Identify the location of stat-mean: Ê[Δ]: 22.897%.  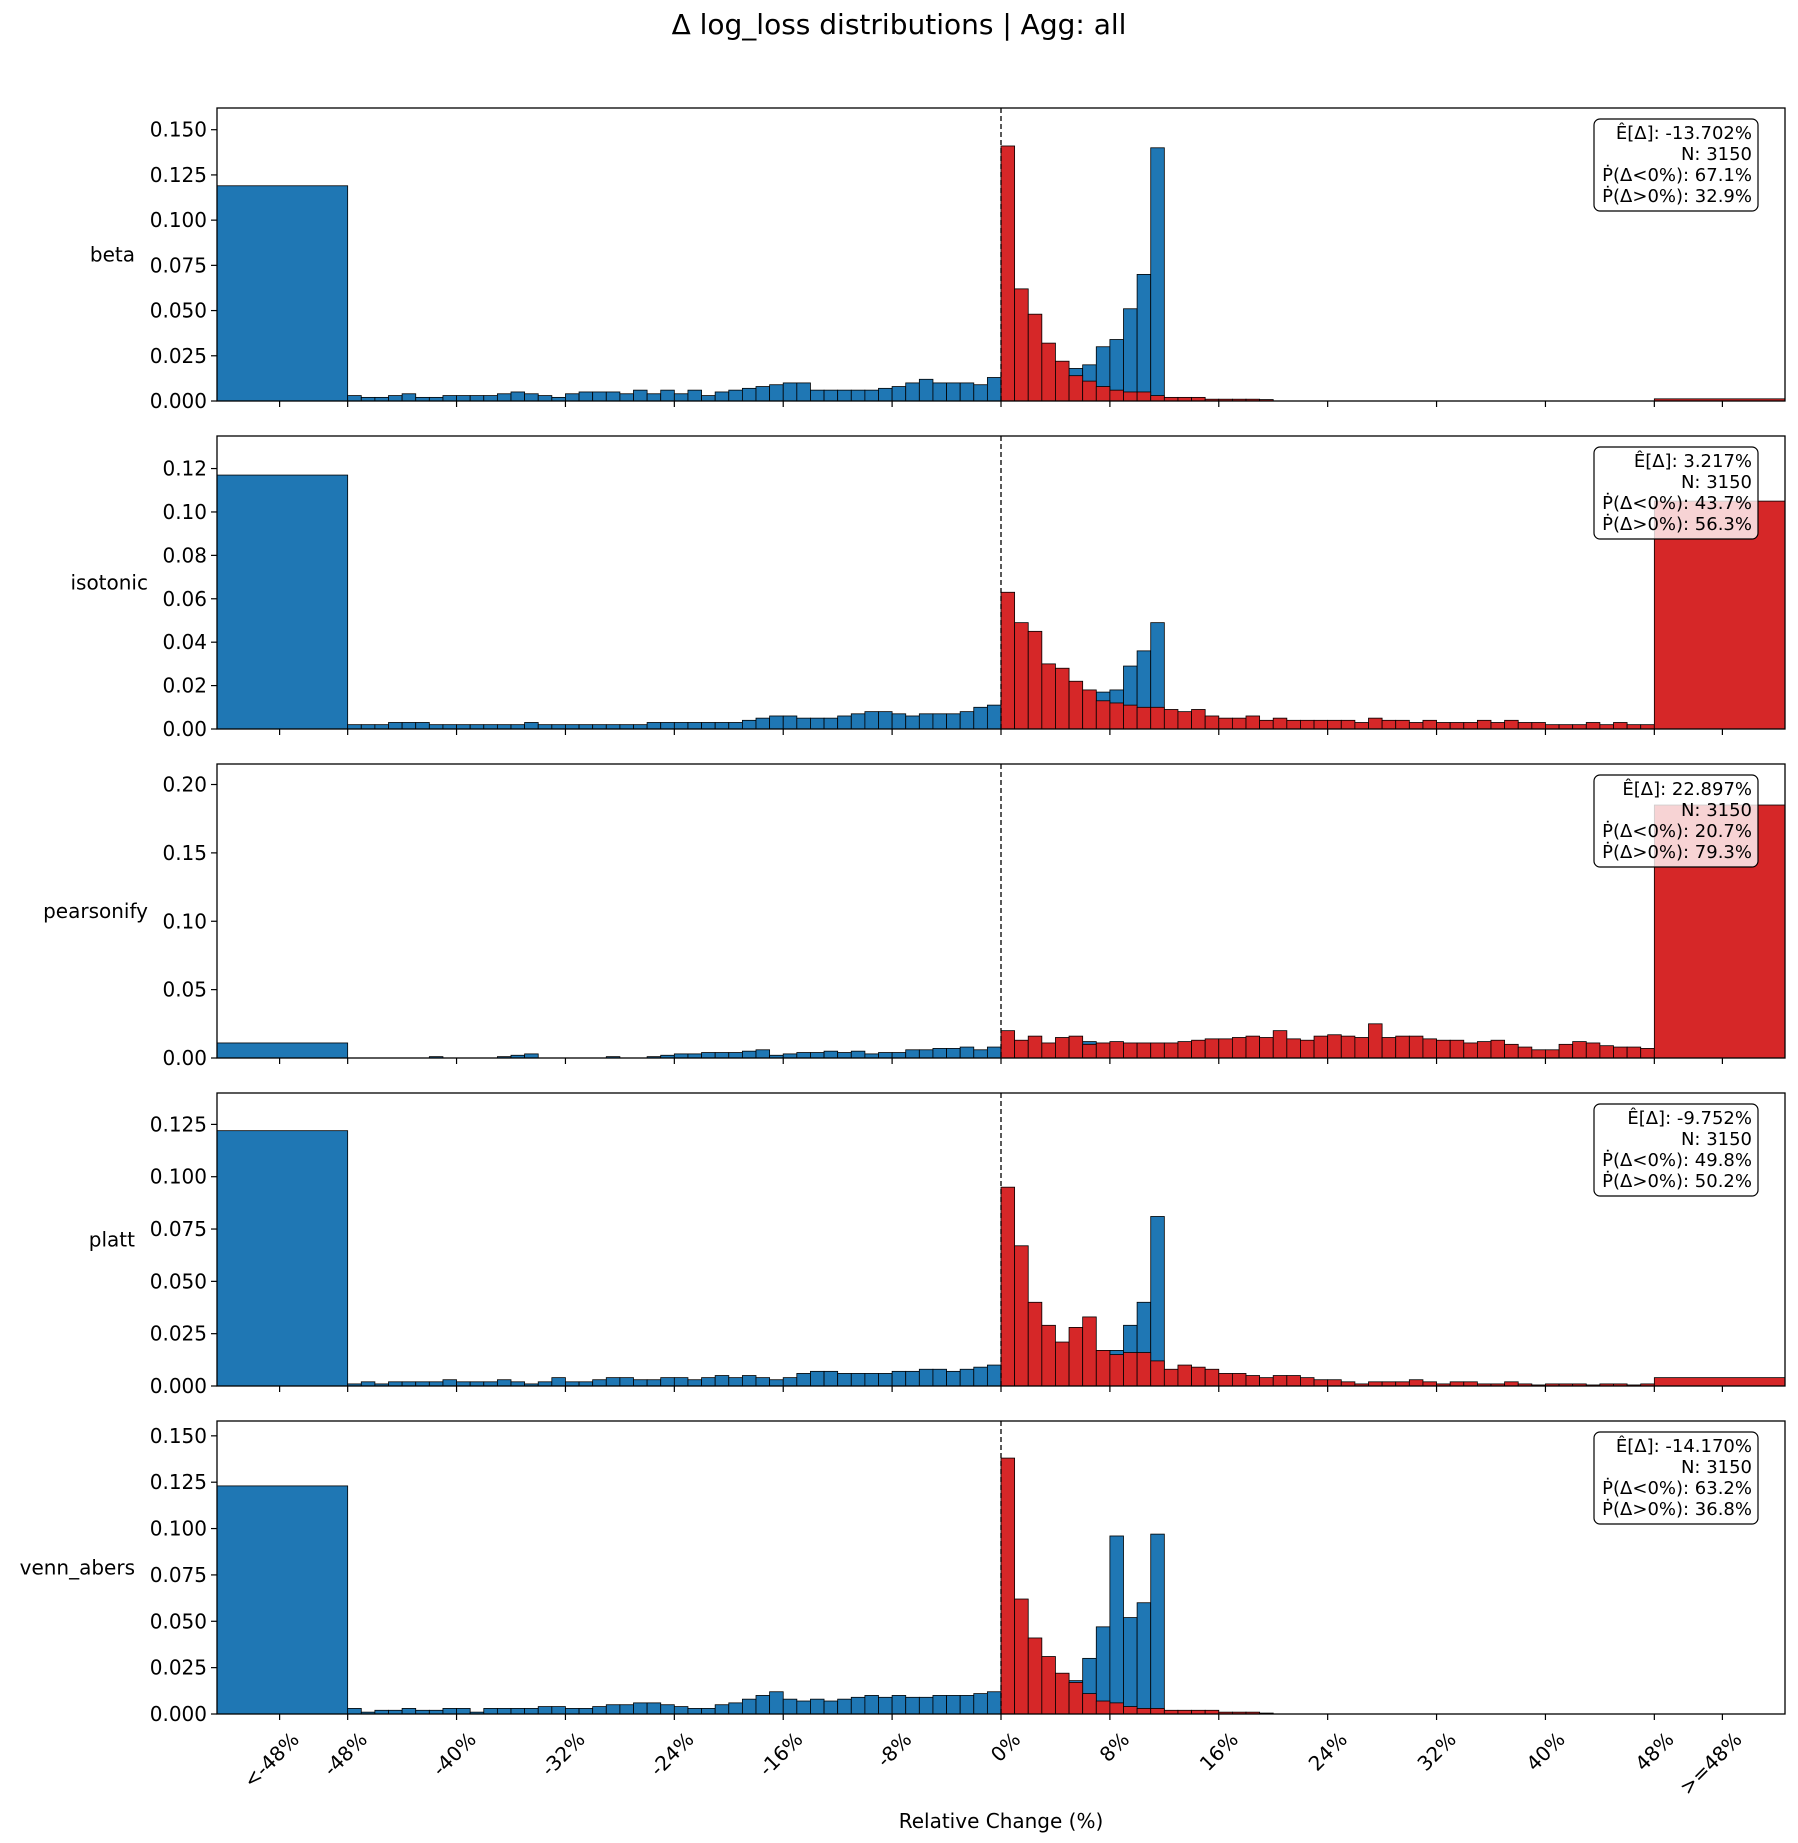
(1687, 789).